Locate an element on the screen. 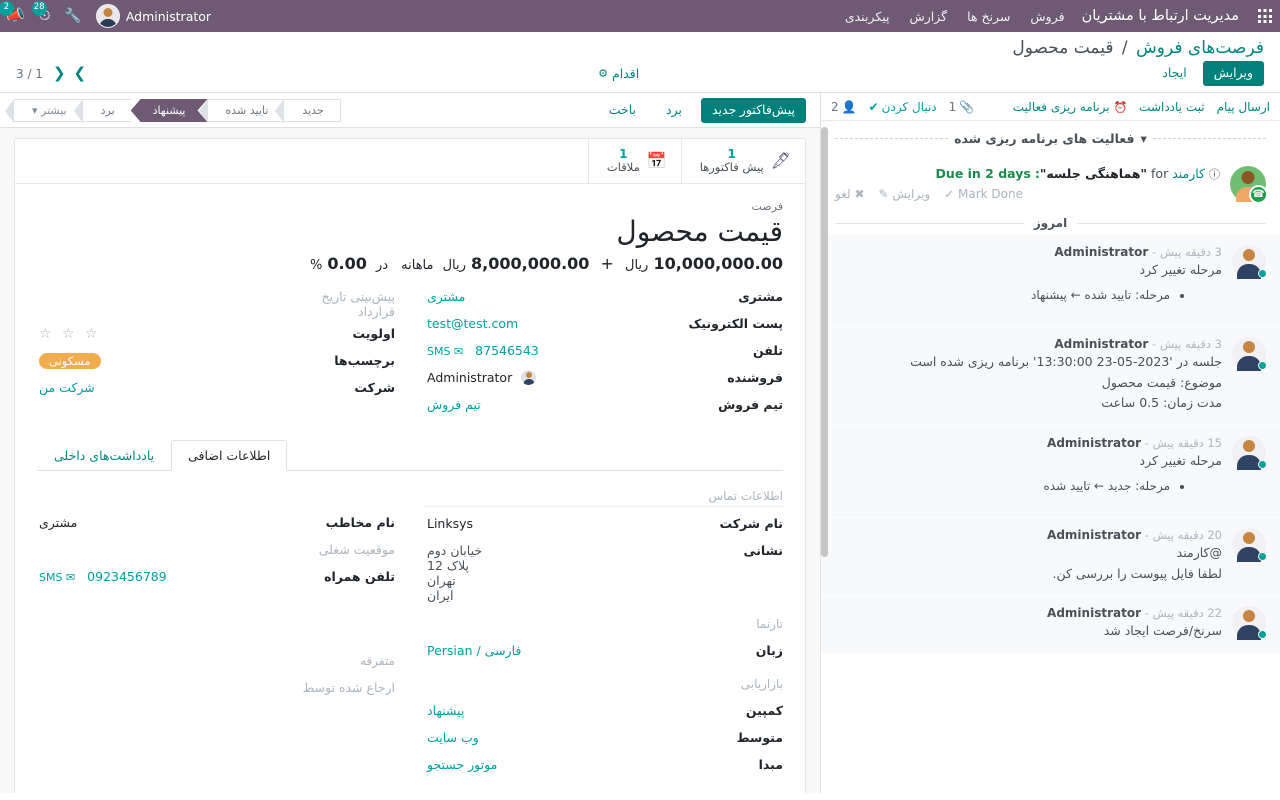  sms-label: SMS is located at coordinates (51, 577).